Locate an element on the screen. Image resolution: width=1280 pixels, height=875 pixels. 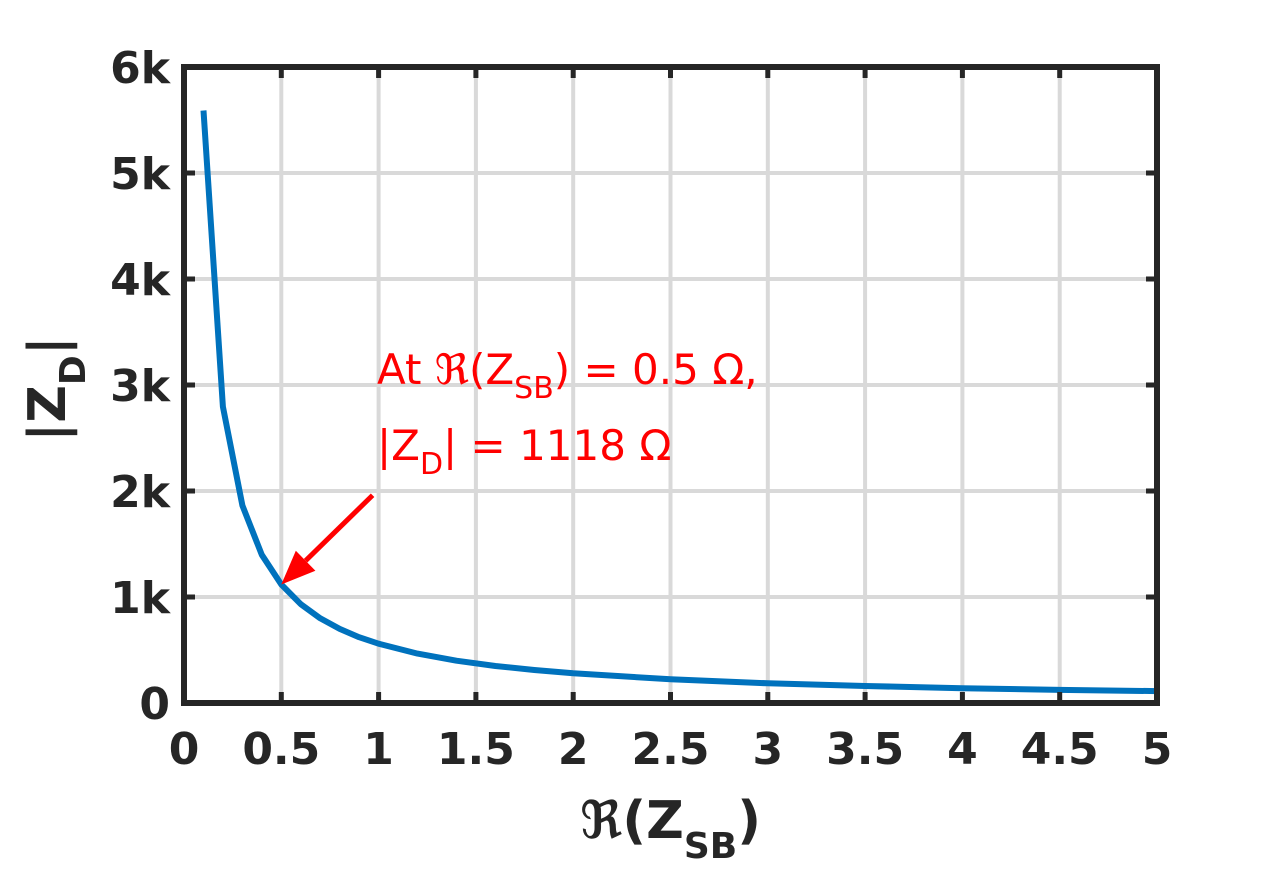
x-tick-label-10: 5 is located at coordinates (1157, 749).